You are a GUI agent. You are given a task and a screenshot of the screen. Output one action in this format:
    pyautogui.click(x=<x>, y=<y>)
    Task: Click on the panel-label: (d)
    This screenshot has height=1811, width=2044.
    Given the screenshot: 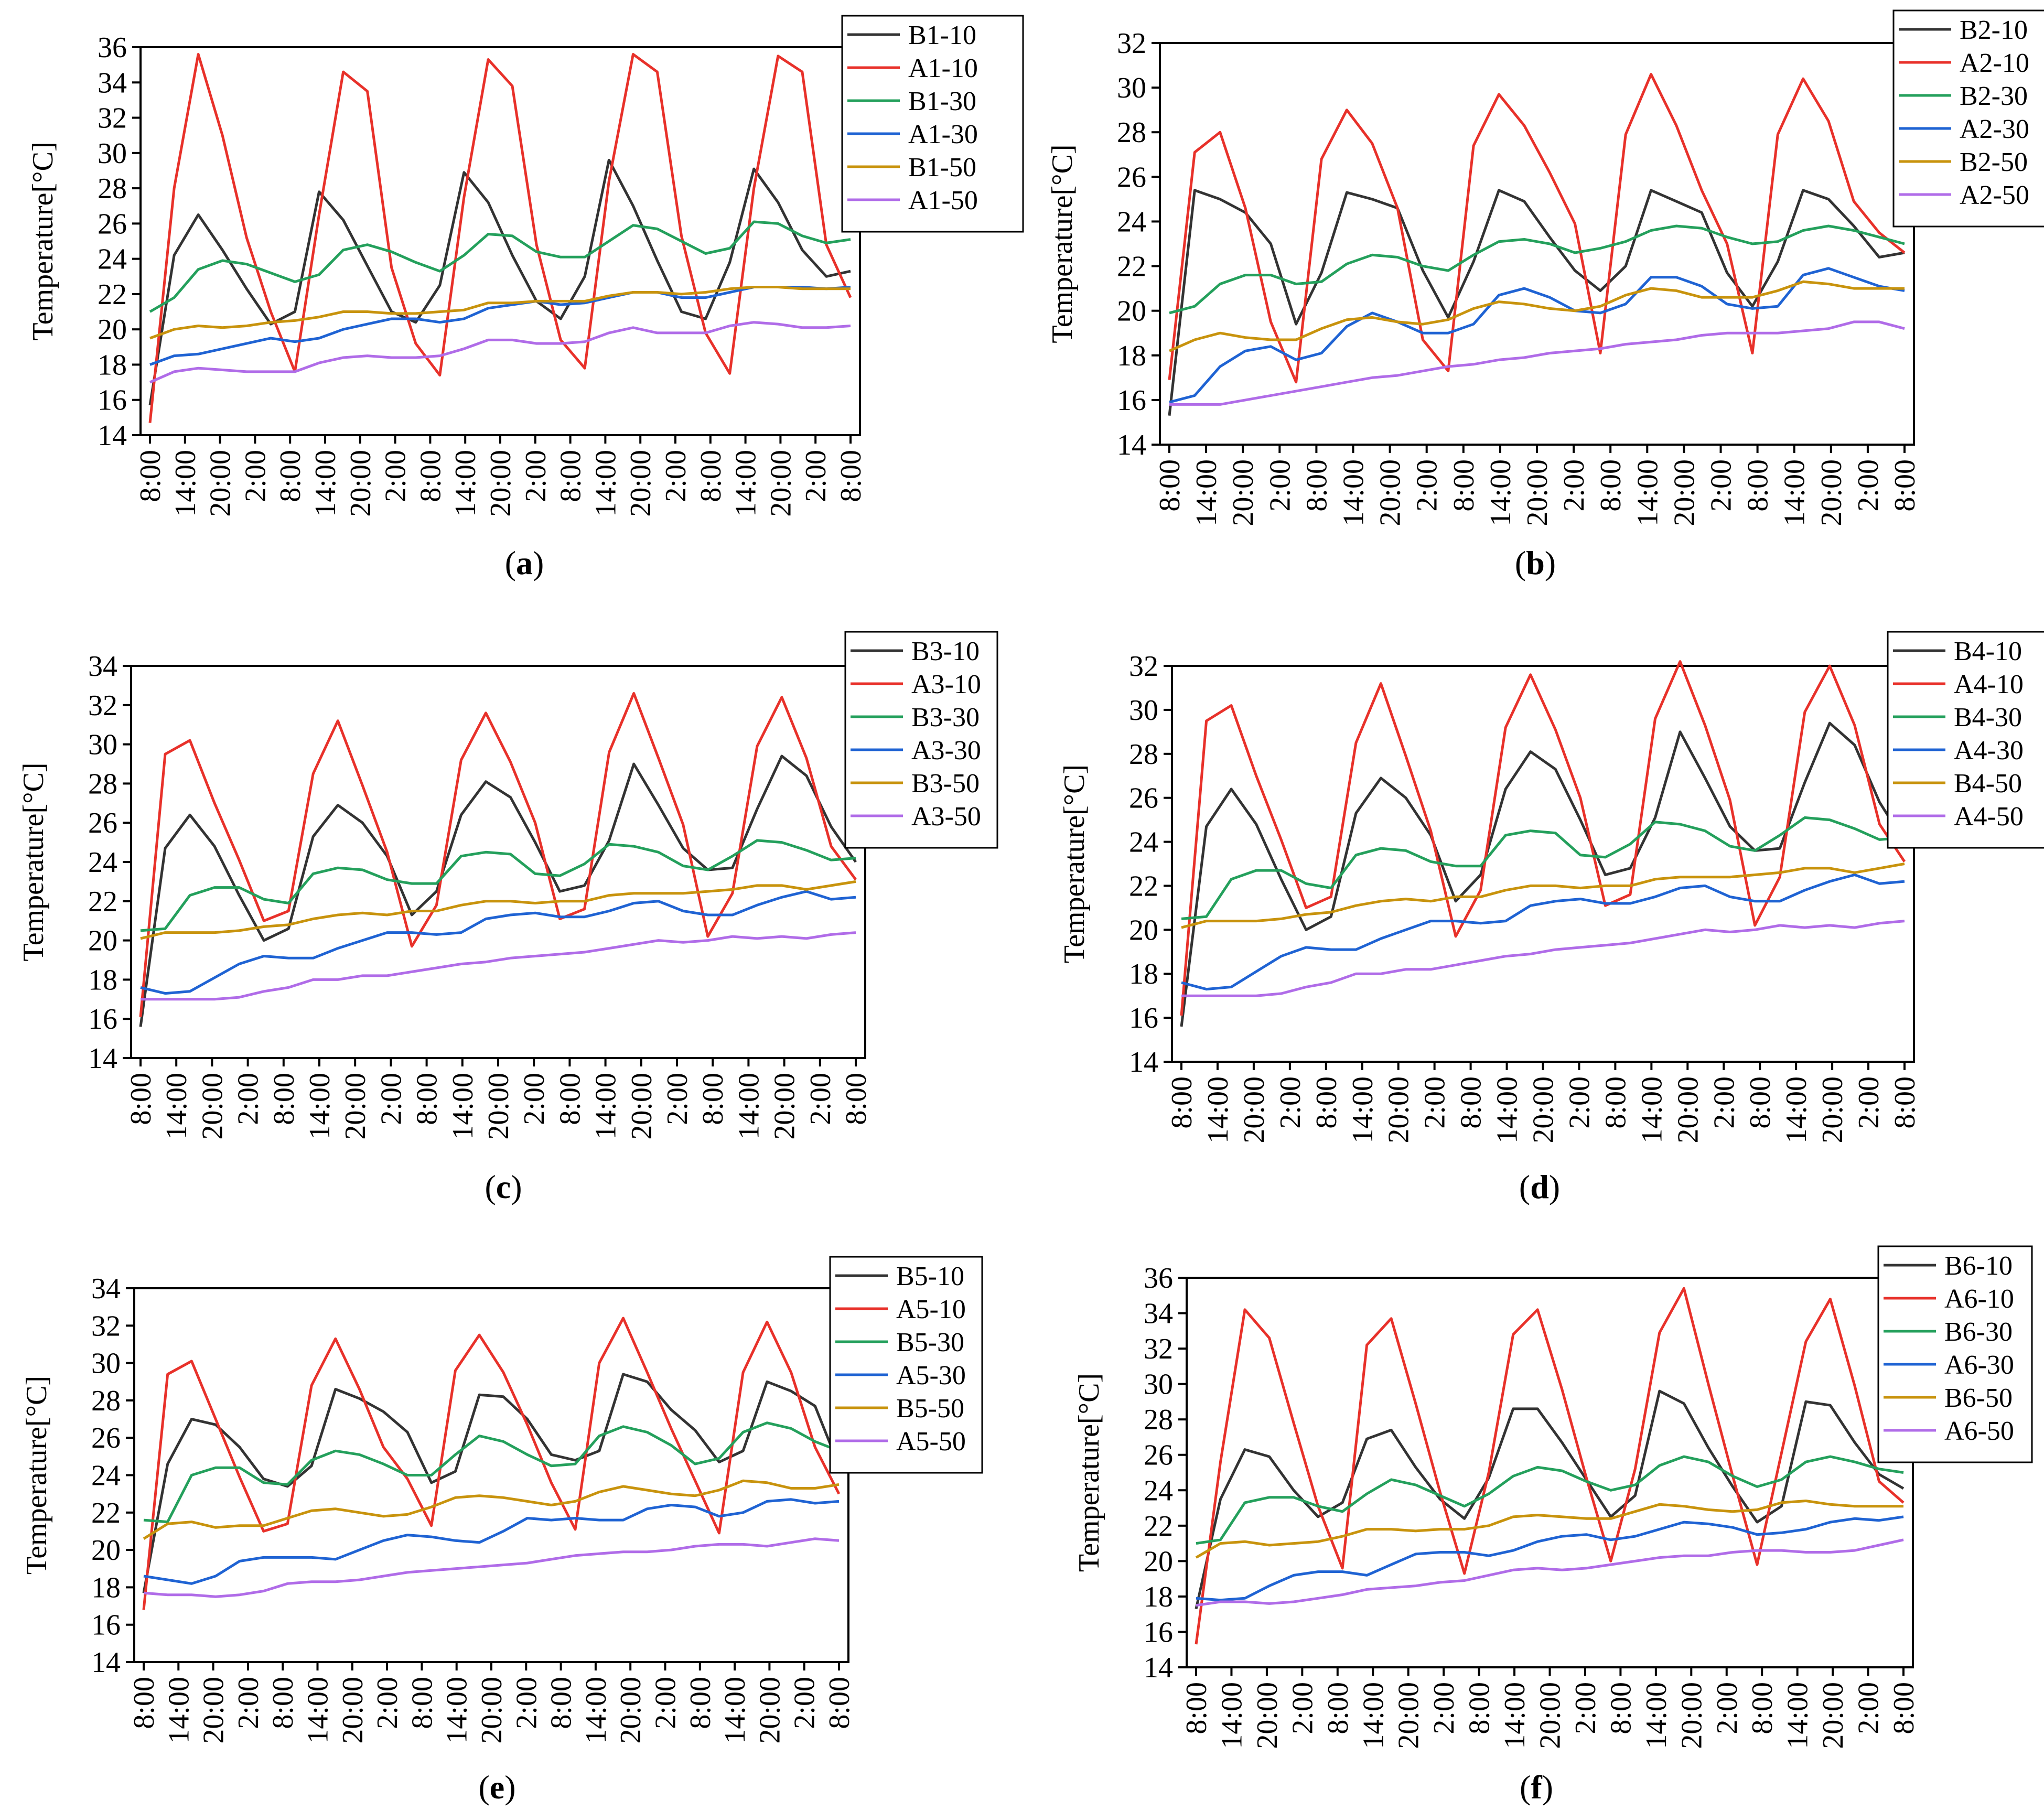 What is the action you would take?
    pyautogui.click(x=1540, y=1186)
    